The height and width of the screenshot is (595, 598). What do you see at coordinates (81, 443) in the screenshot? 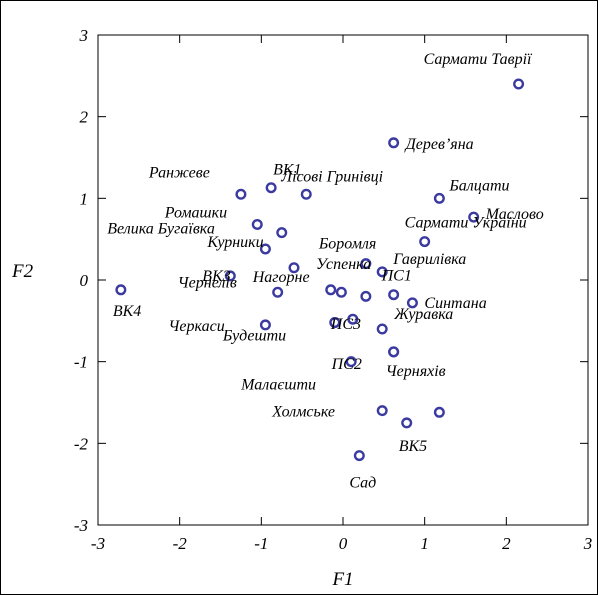
I see `y-tick-label: -2` at bounding box center [81, 443].